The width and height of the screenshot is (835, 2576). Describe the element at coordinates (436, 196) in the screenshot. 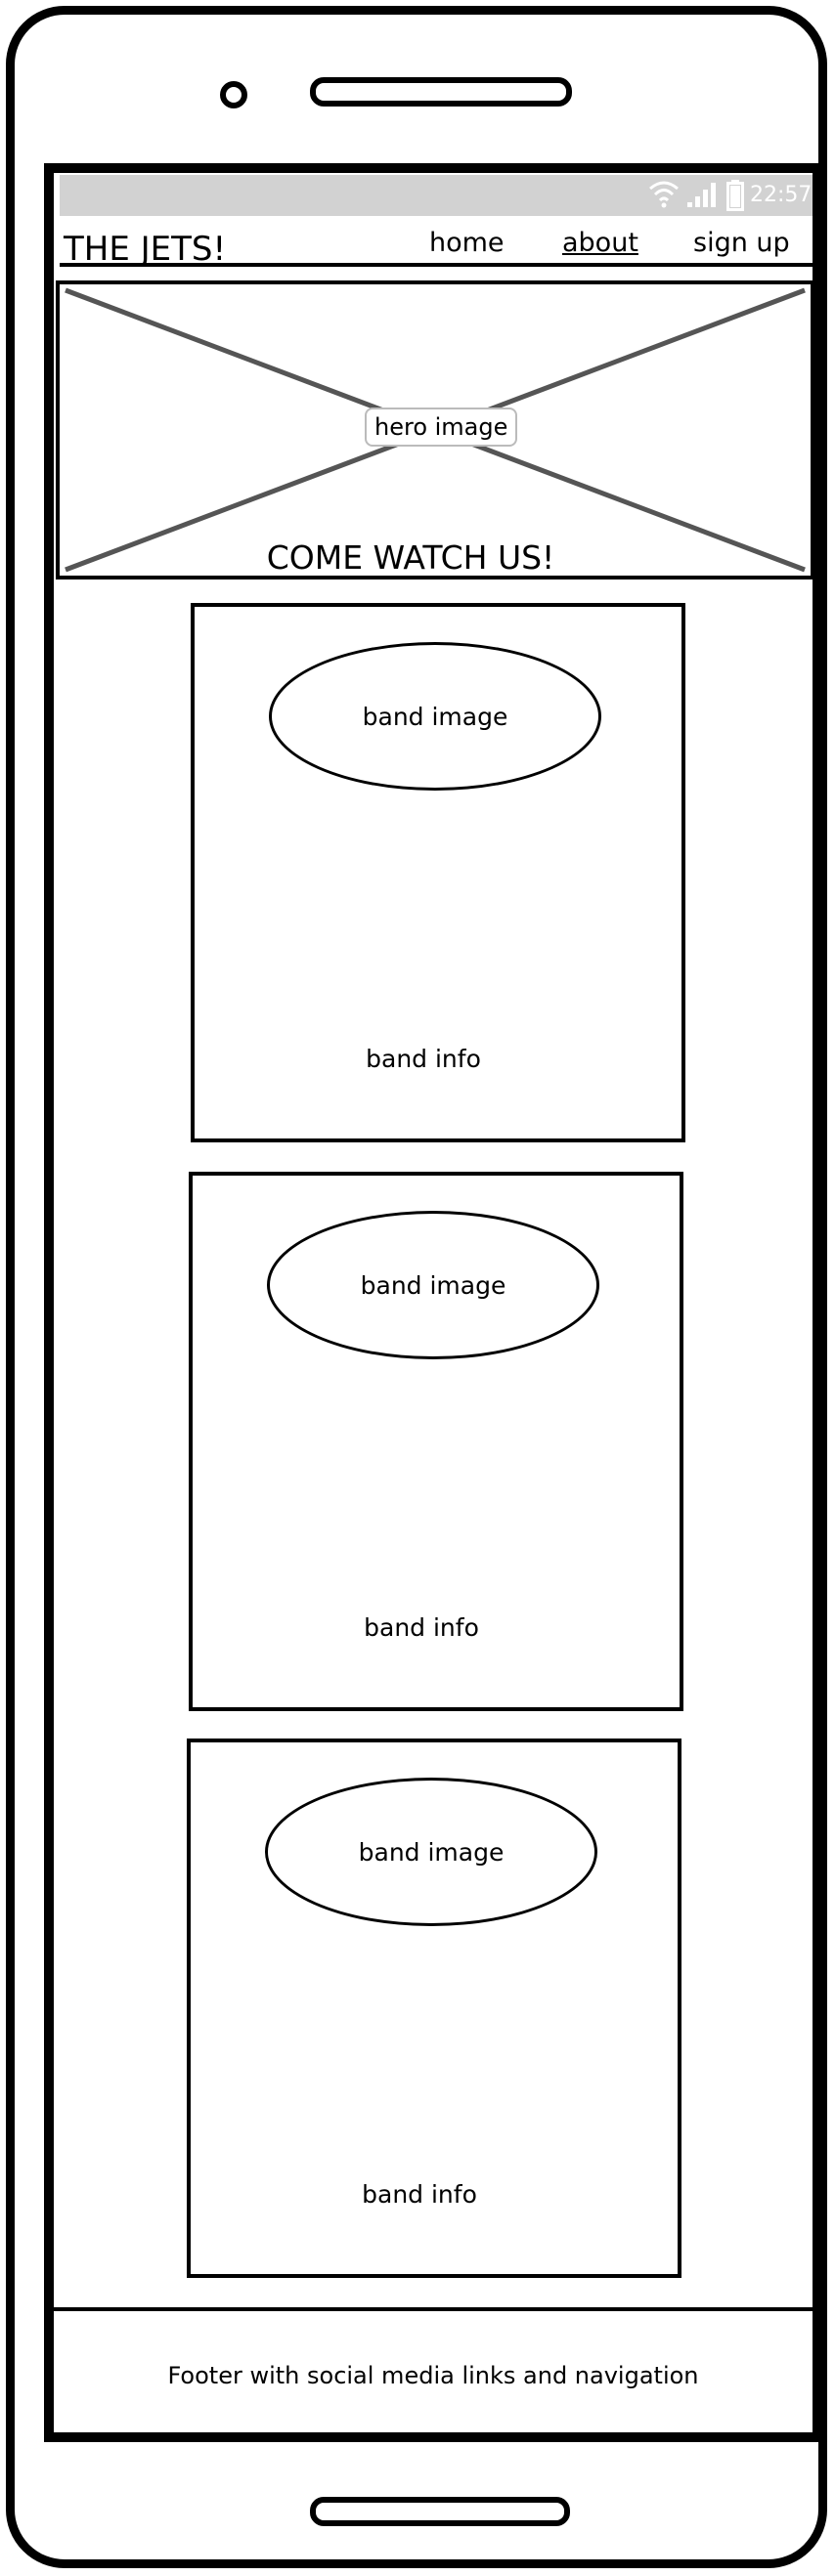

I see `status-bar: 22:57` at that location.